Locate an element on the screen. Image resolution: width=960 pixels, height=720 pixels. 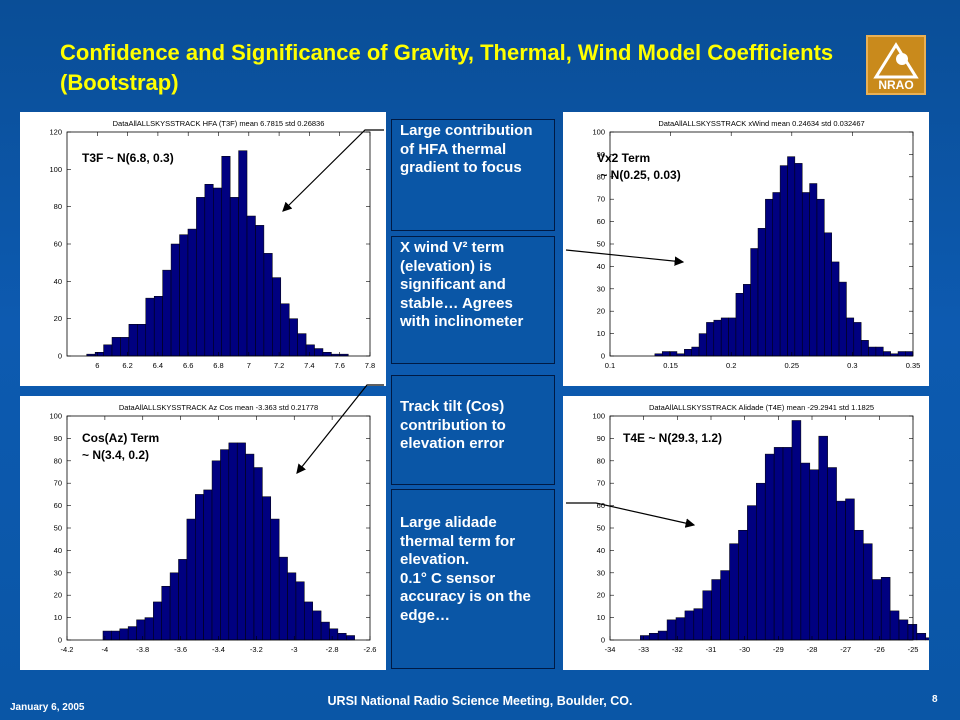
x-tick-label: 6.2 is located at coordinates (127, 365).